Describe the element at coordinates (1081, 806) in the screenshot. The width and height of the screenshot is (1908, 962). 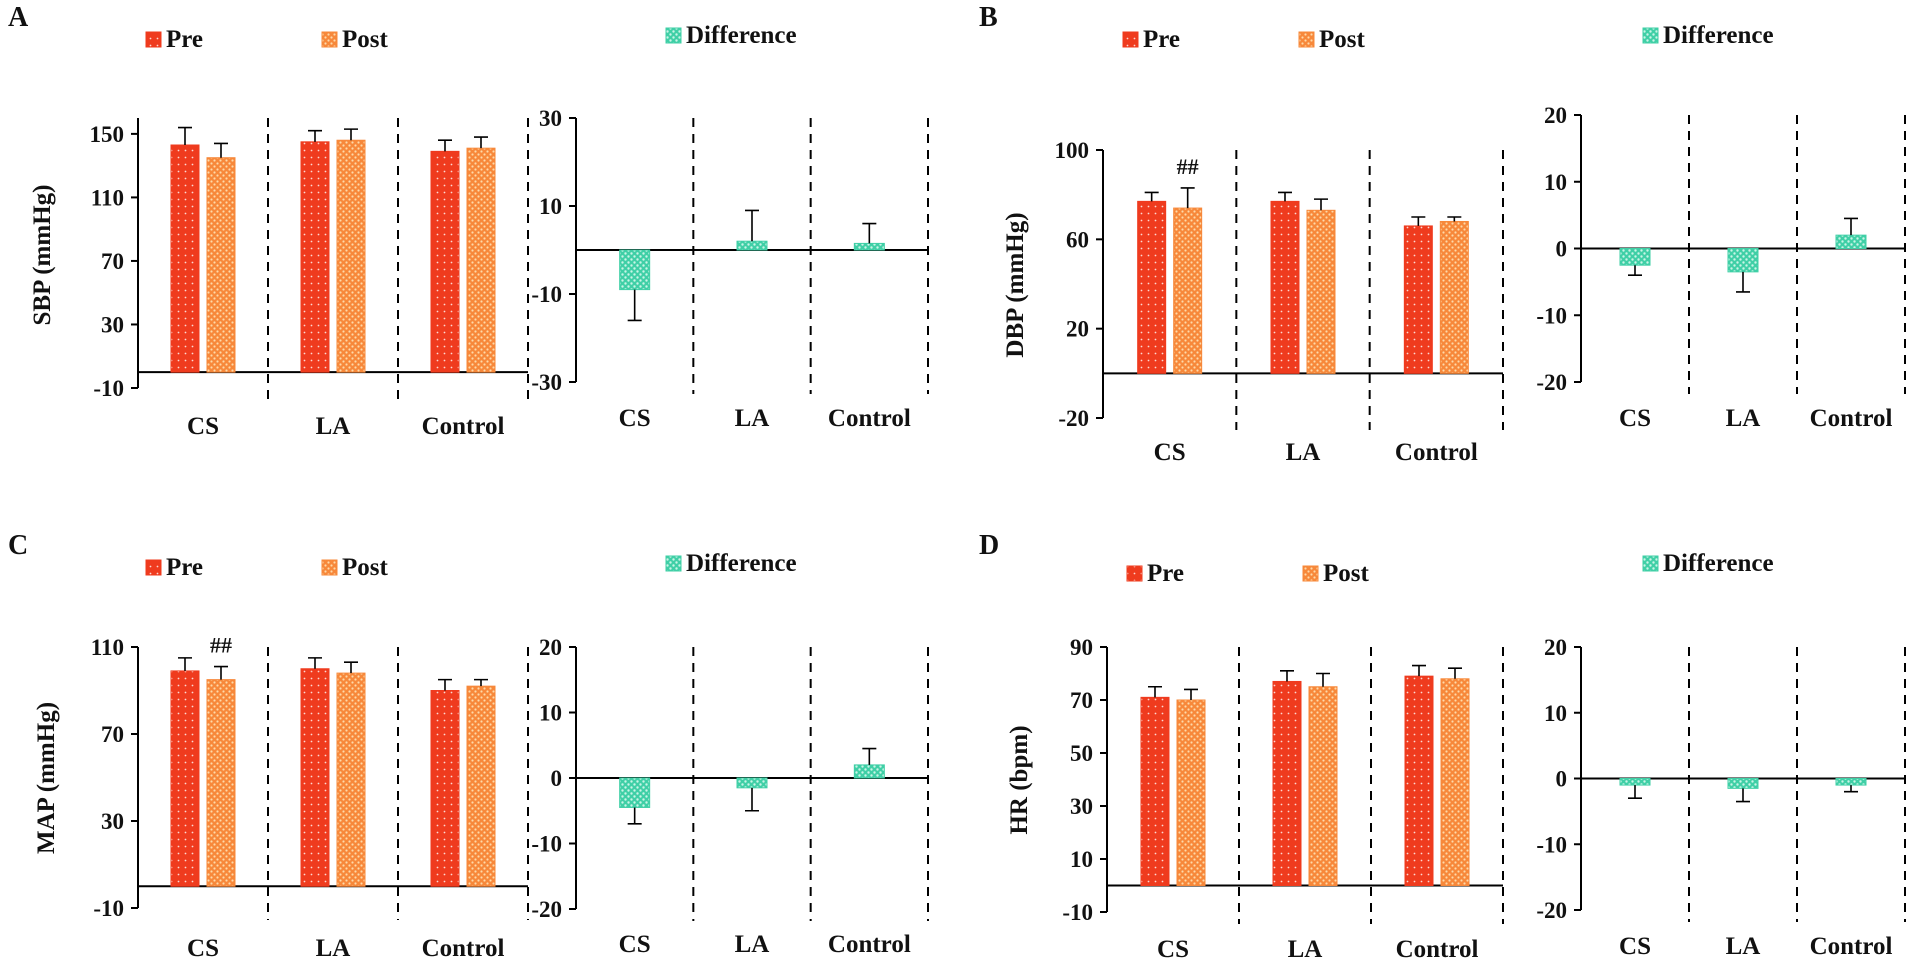
I see `panel-d-left-y-tick-label: 30` at that location.